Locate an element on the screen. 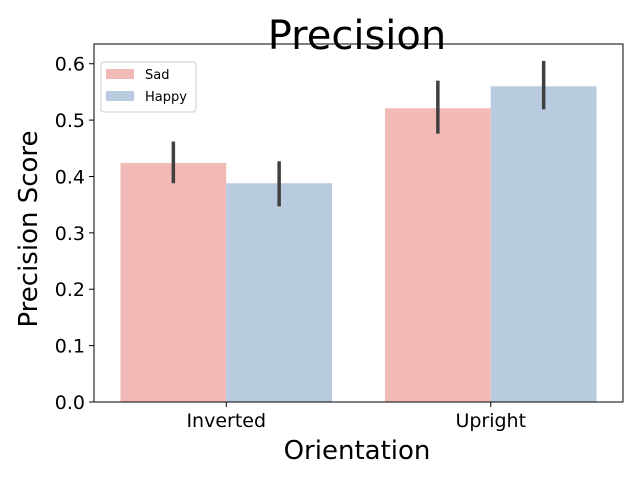 The image size is (640, 480). y-tick-label: 0.5 is located at coordinates (70, 121).